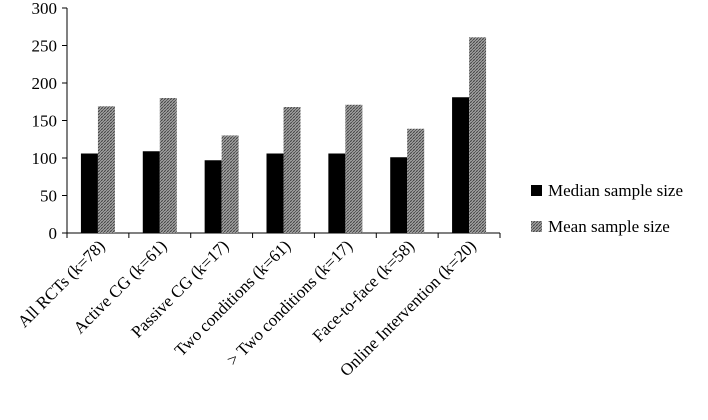  I want to click on legend-label-median: Median sample size, so click(615, 190).